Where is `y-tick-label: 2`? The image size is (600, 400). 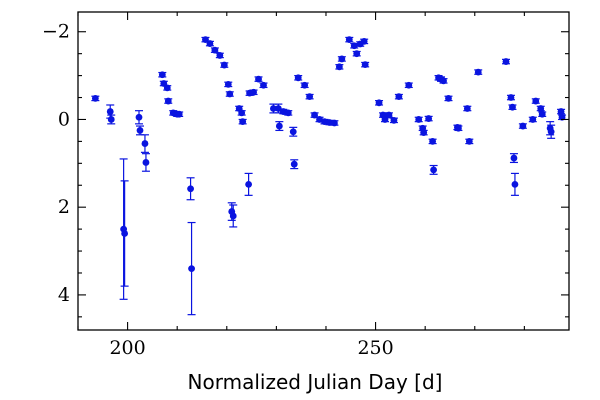
y-tick-label: 2 is located at coordinates (64, 207).